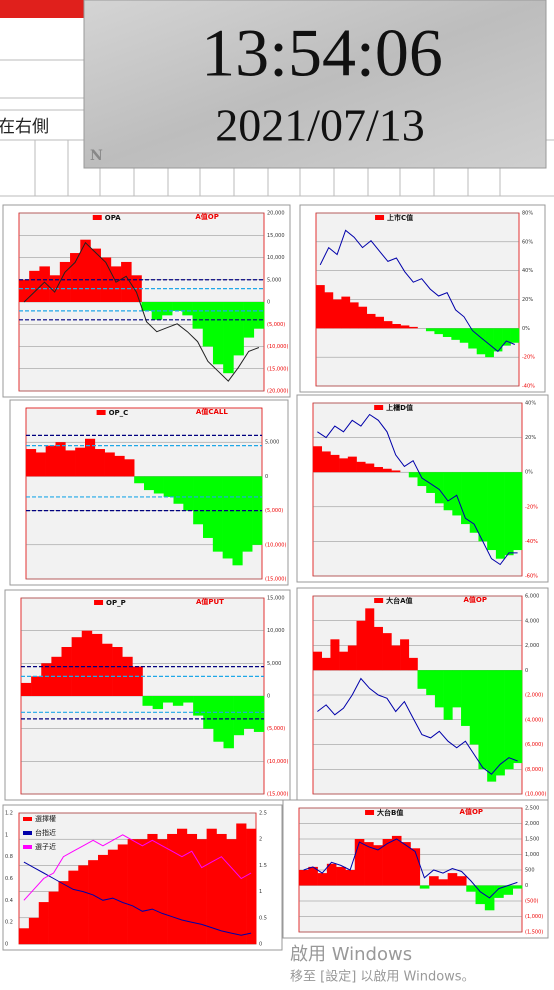 Image resolution: width=554 pixels, height=990 pixels. I want to click on y2-tick-label: 0.2, so click(9, 923).